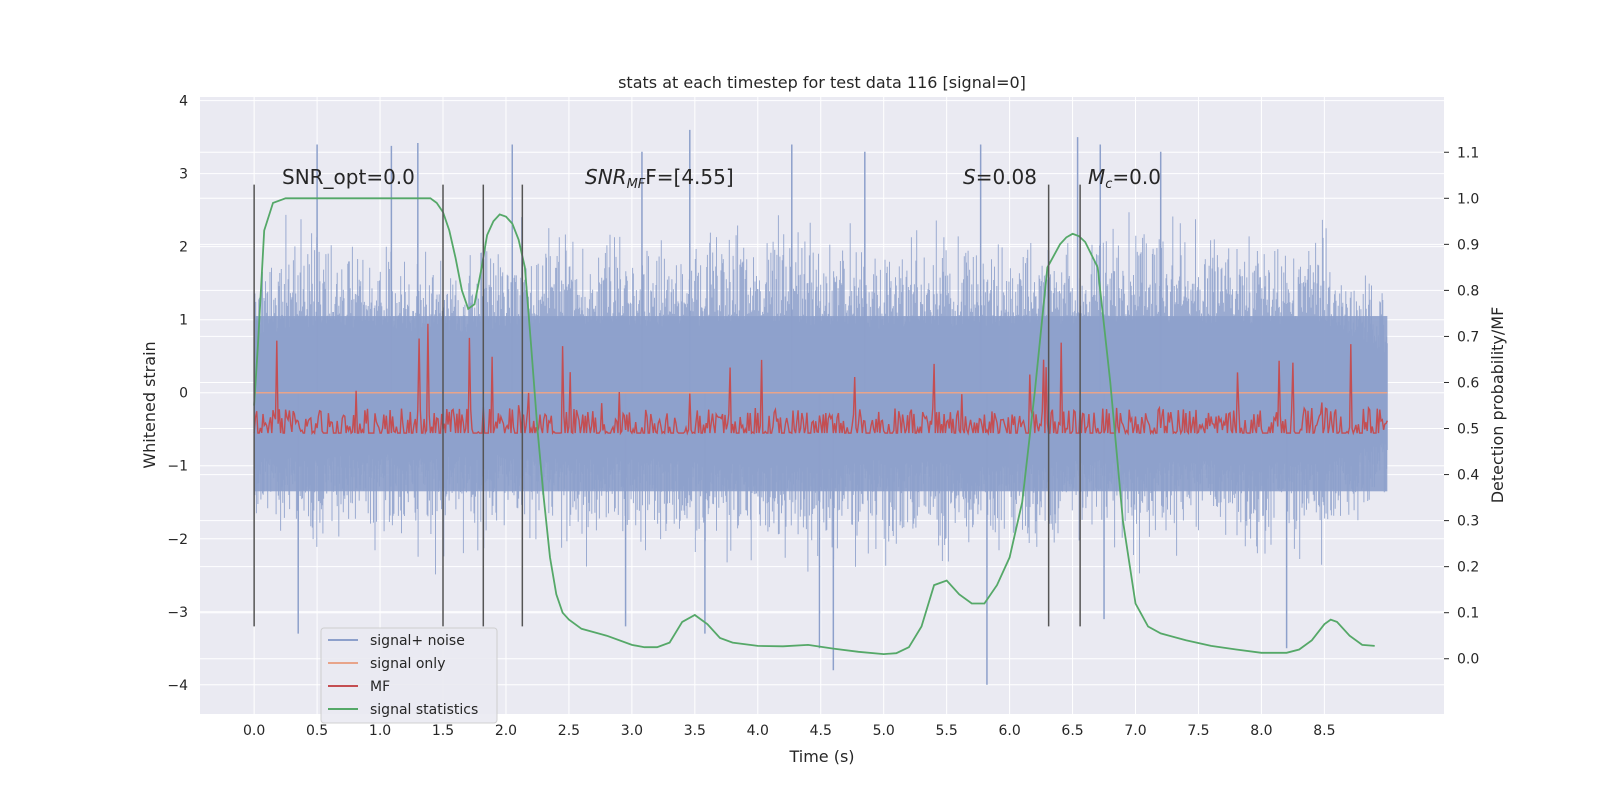 Image resolution: width=1600 pixels, height=800 pixels. Describe the element at coordinates (380, 687) in the screenshot. I see `legend-label-mf: MF` at that location.